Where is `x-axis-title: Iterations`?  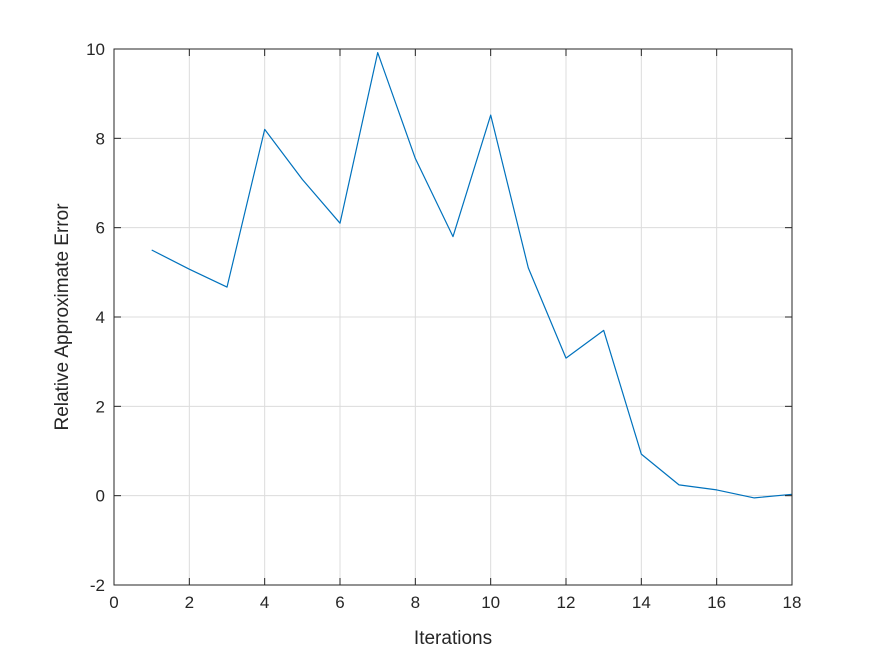 x-axis-title: Iterations is located at coordinates (453, 638).